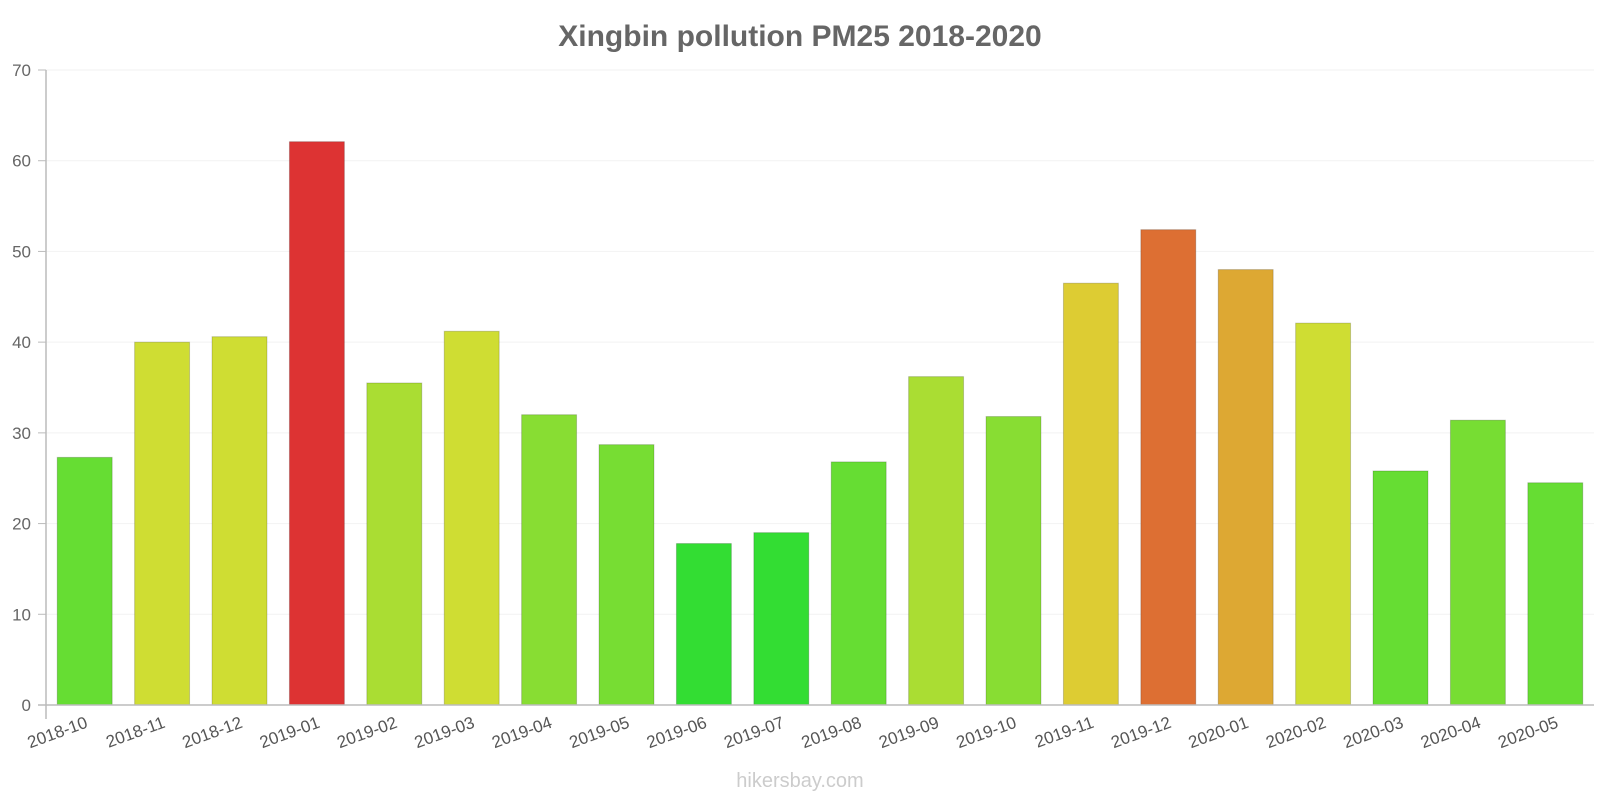 This screenshot has width=1600, height=800. What do you see at coordinates (1218, 732) in the screenshot?
I see `x-tick-label: 2020-01` at bounding box center [1218, 732].